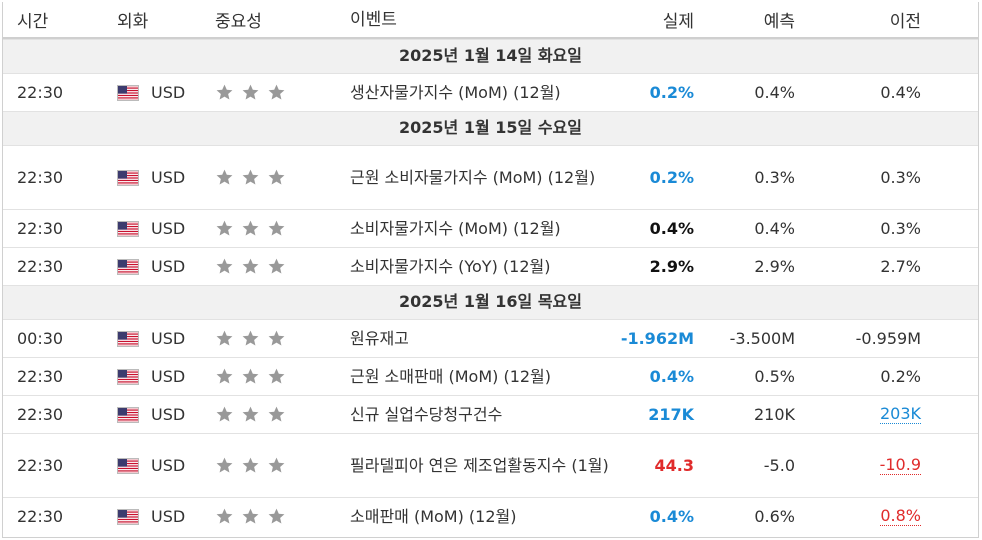  Describe the element at coordinates (238, 22) in the screenshot. I see `header-importance: 중요성` at that location.